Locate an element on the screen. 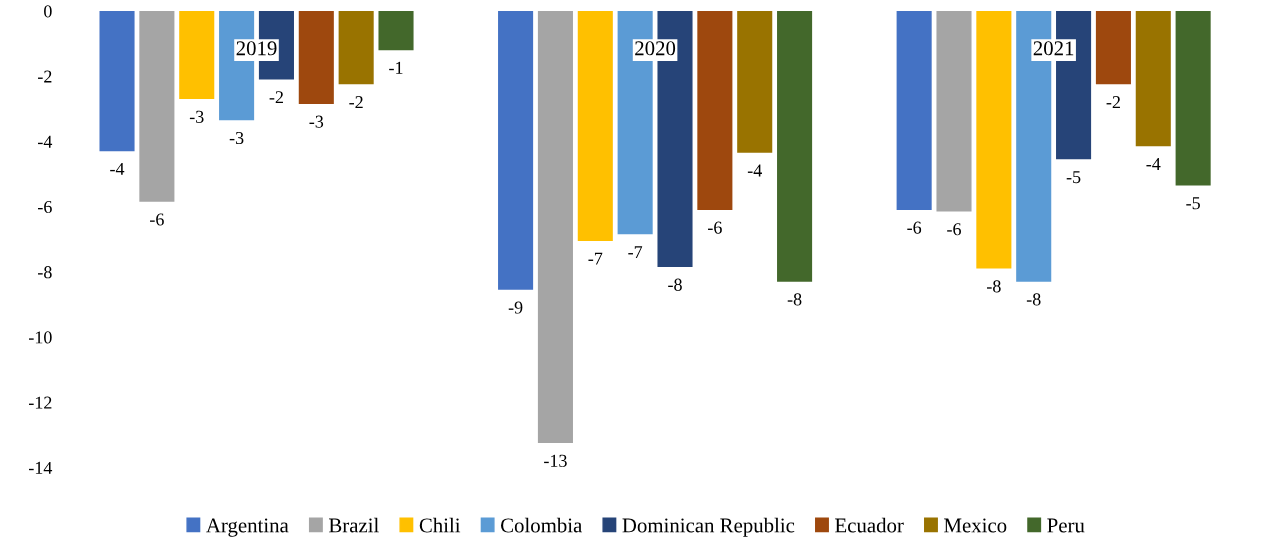  y-tick-label: -6 is located at coordinates (45, 207).